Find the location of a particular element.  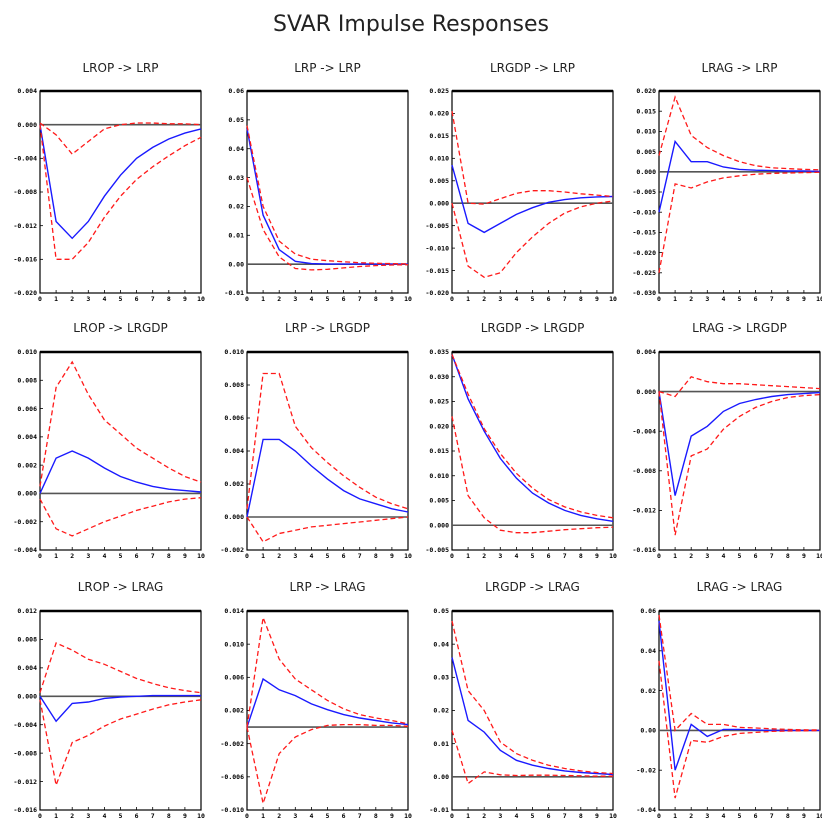

y-tick-label: 0.008 is located at coordinates (27, 640).